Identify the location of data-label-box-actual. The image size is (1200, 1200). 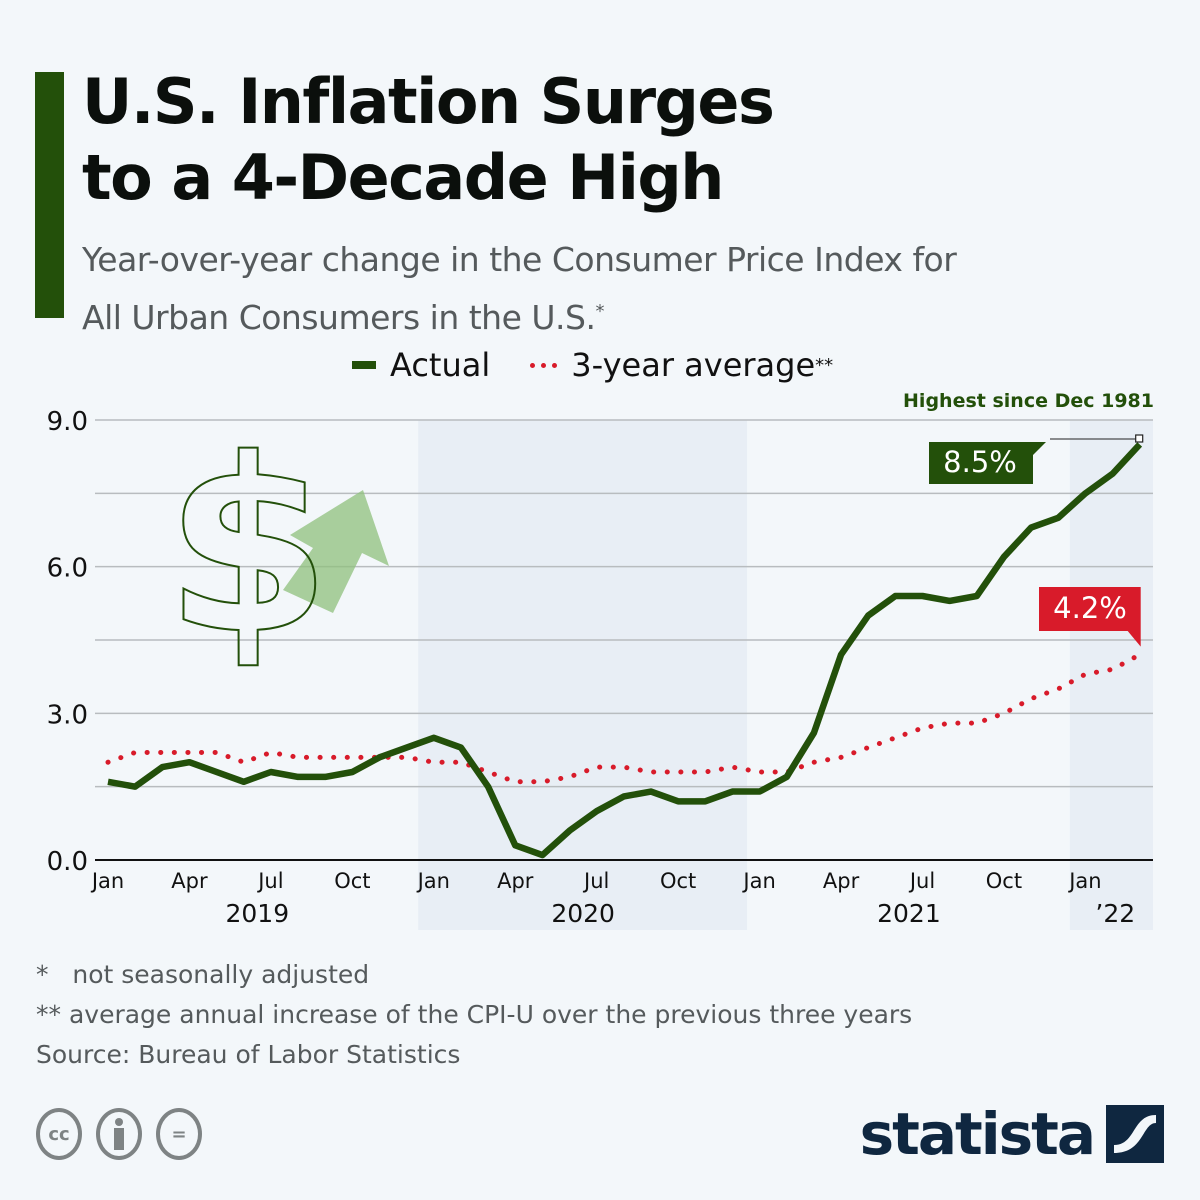
(987, 463).